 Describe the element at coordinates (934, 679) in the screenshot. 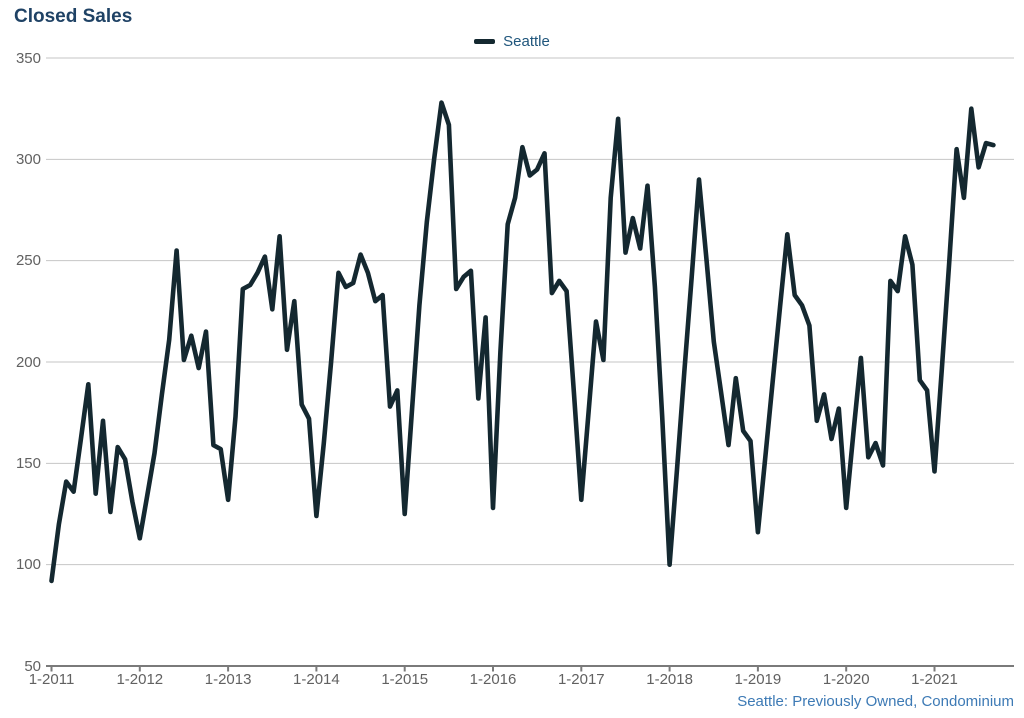

I see `x-axis-label: 1-2021` at that location.